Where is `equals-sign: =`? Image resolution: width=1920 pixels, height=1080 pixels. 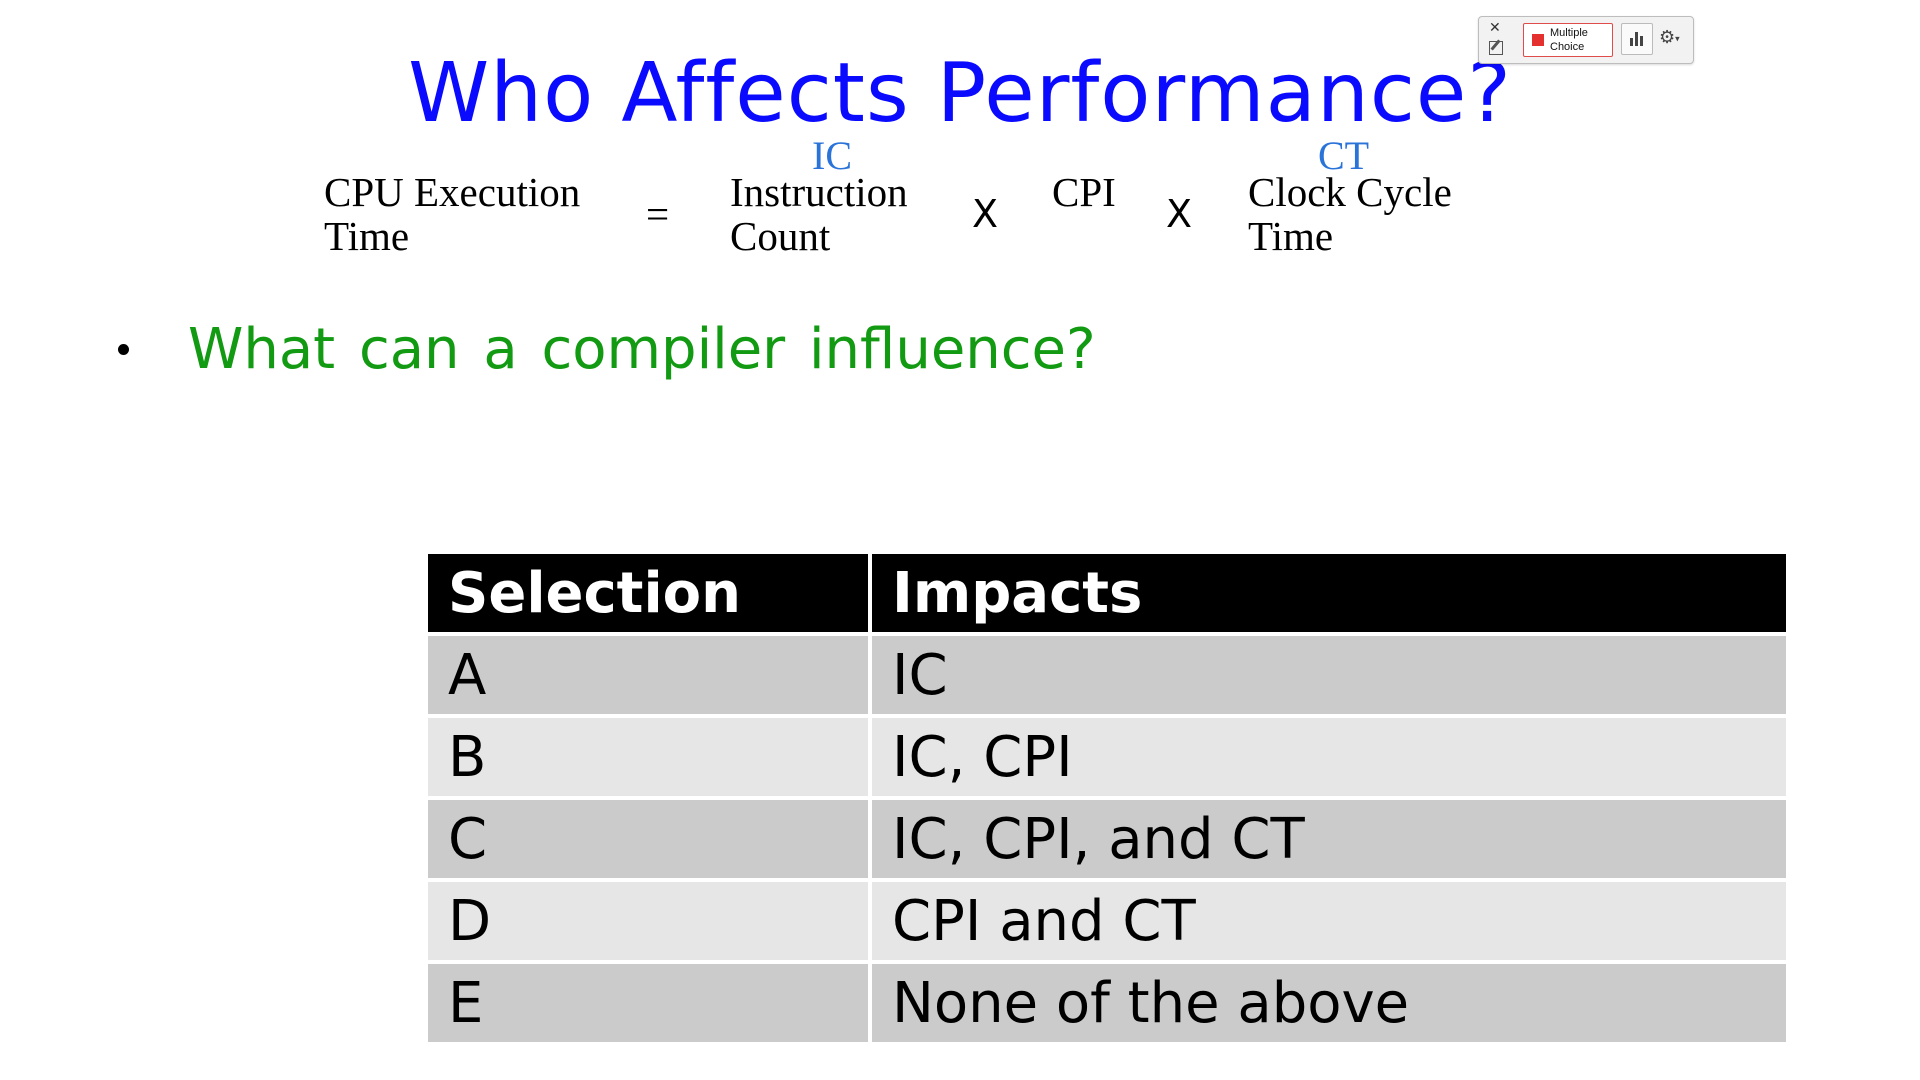
equals-sign: = is located at coordinates (658, 214).